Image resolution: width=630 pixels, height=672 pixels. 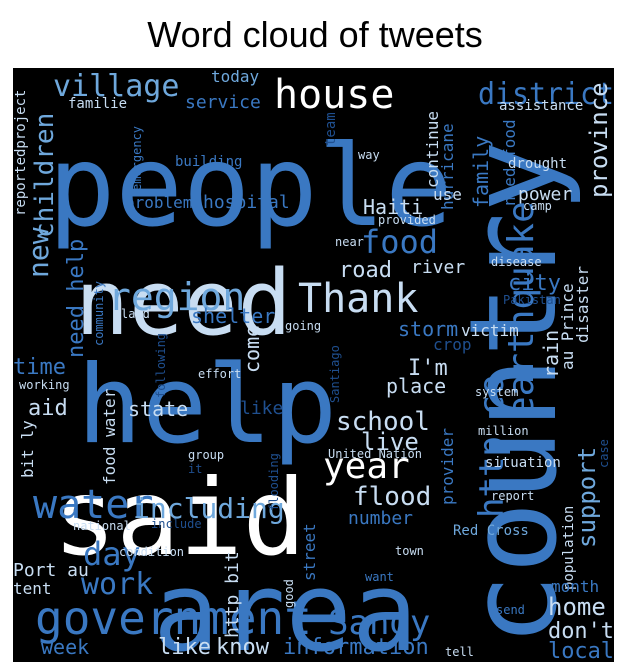 I want to click on cloud-word: Red Cross, so click(x=491, y=531).